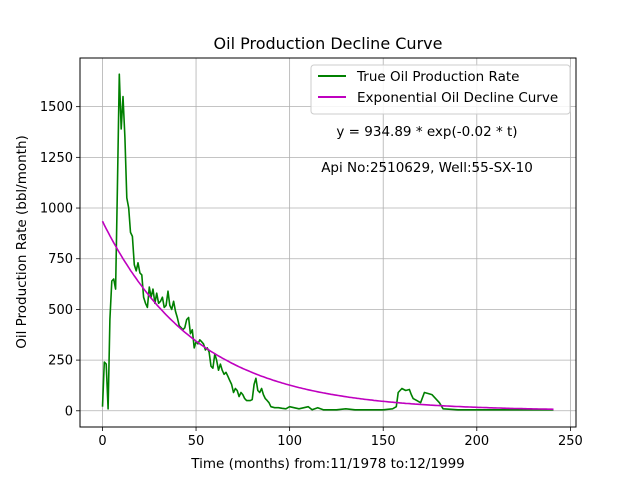 The width and height of the screenshot is (640, 480). I want to click on legend-box, so click(440, 89).